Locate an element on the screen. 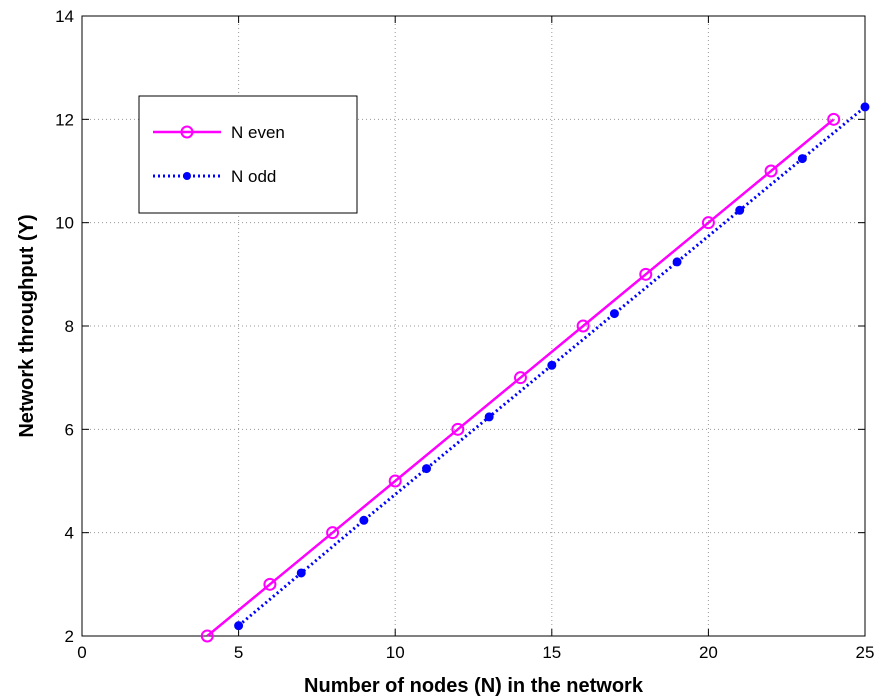  x-tick-label: 15 is located at coordinates (551, 652).